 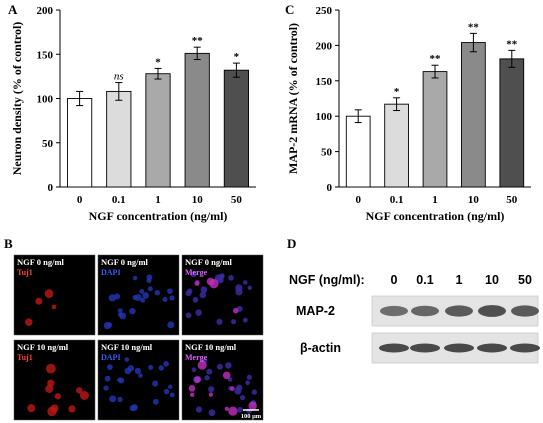 I want to click on chart-a-significance: ns, so click(x=119, y=77).